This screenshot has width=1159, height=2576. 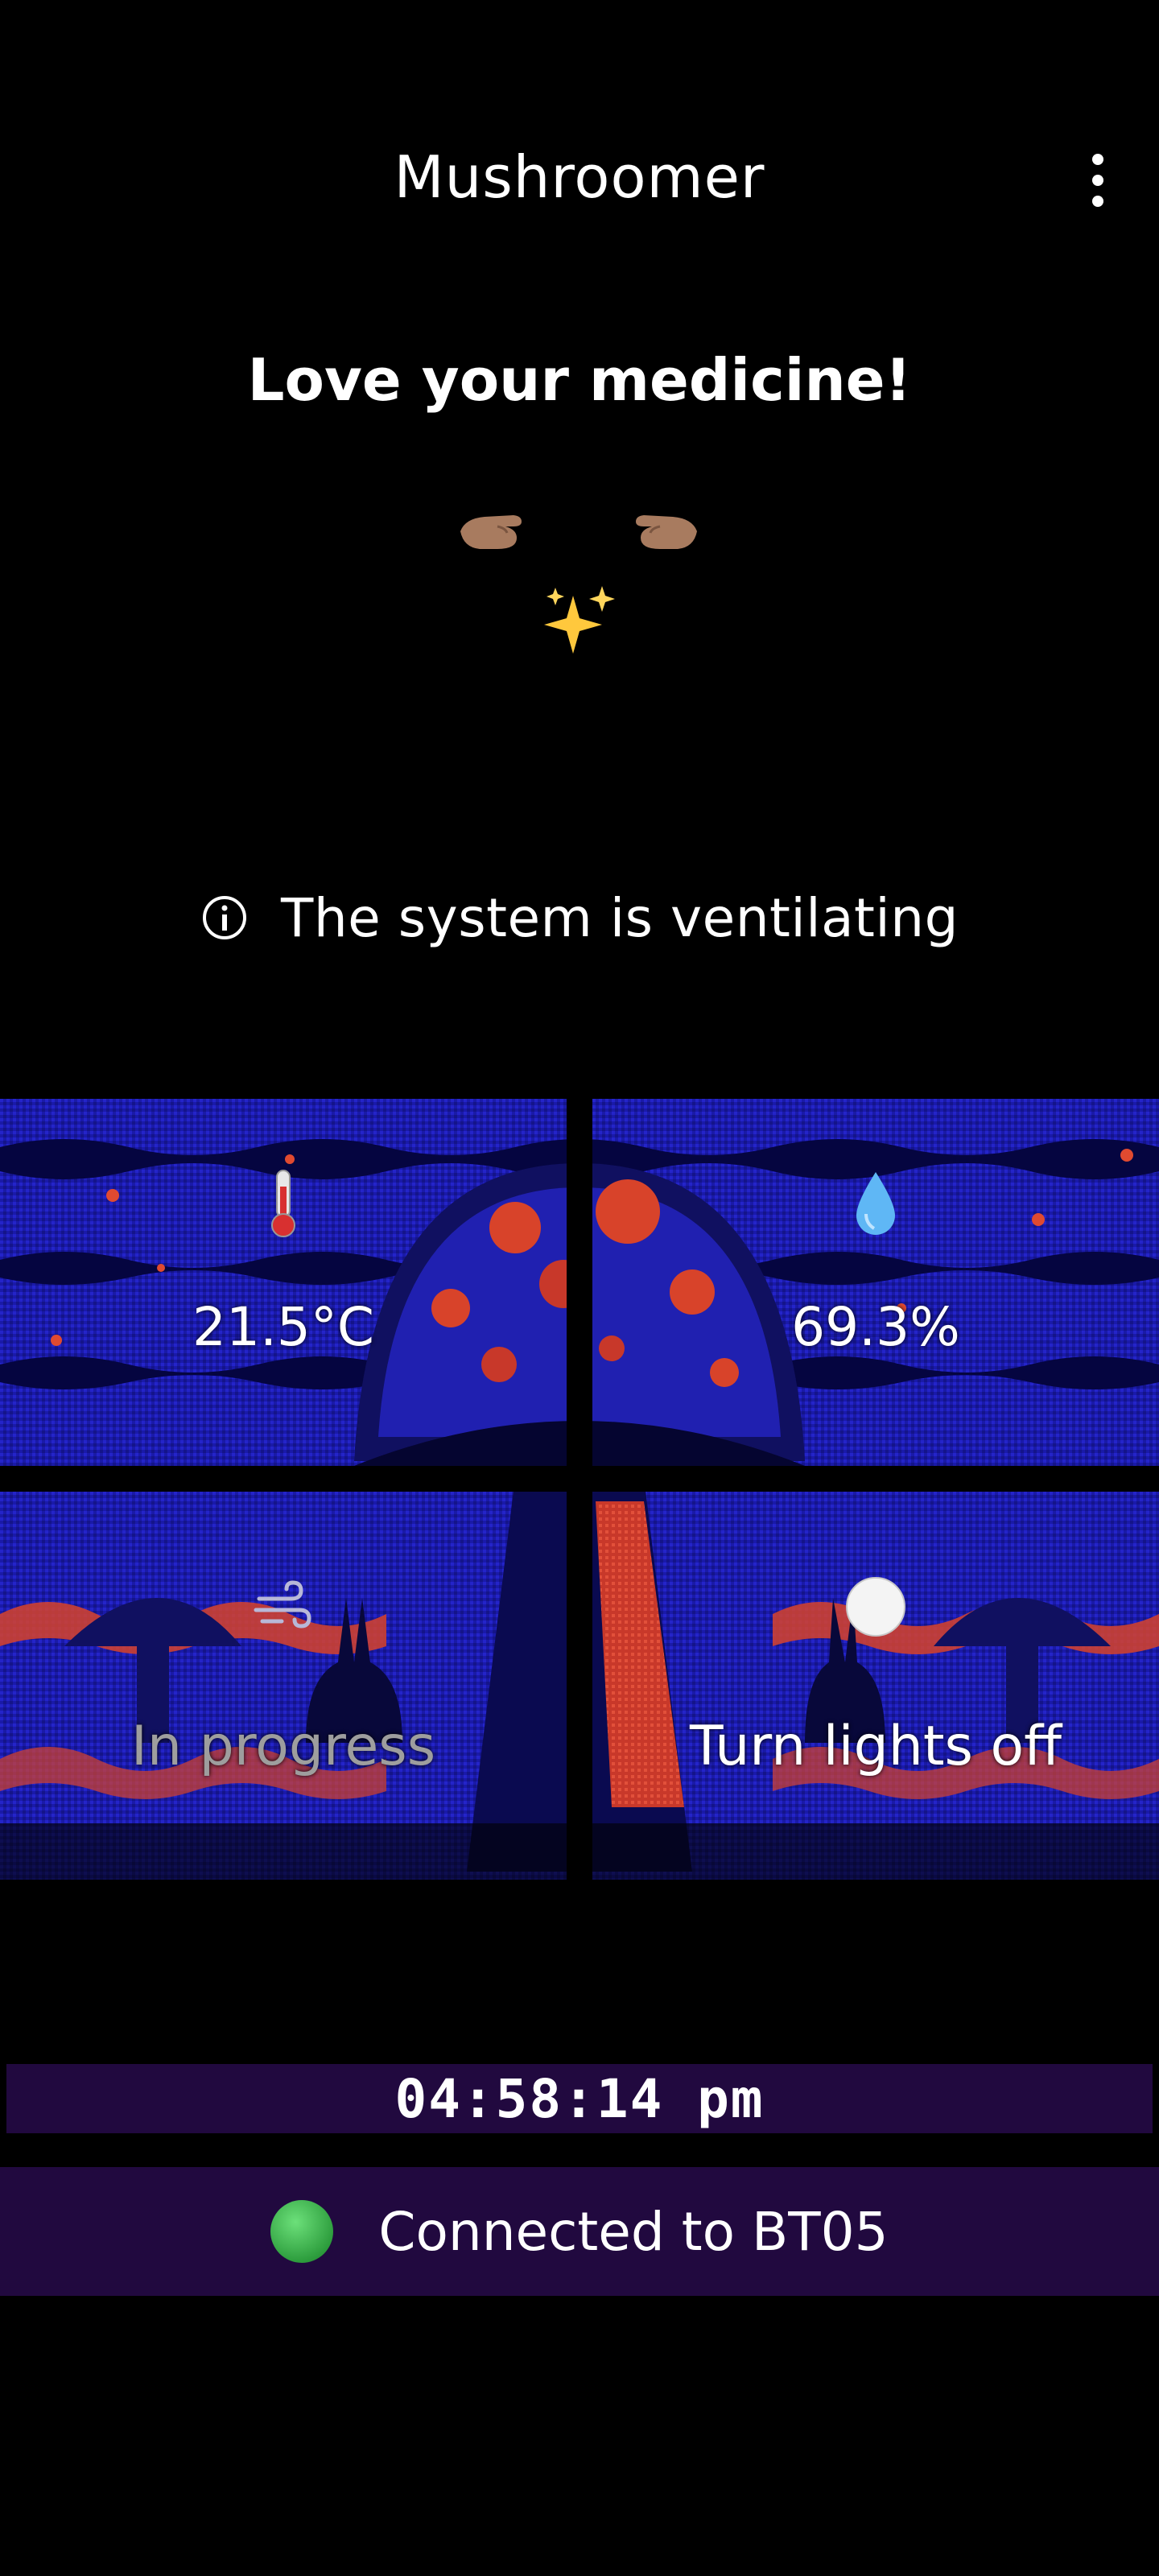 What do you see at coordinates (665, 531) in the screenshot?
I see `right-hand-icon` at bounding box center [665, 531].